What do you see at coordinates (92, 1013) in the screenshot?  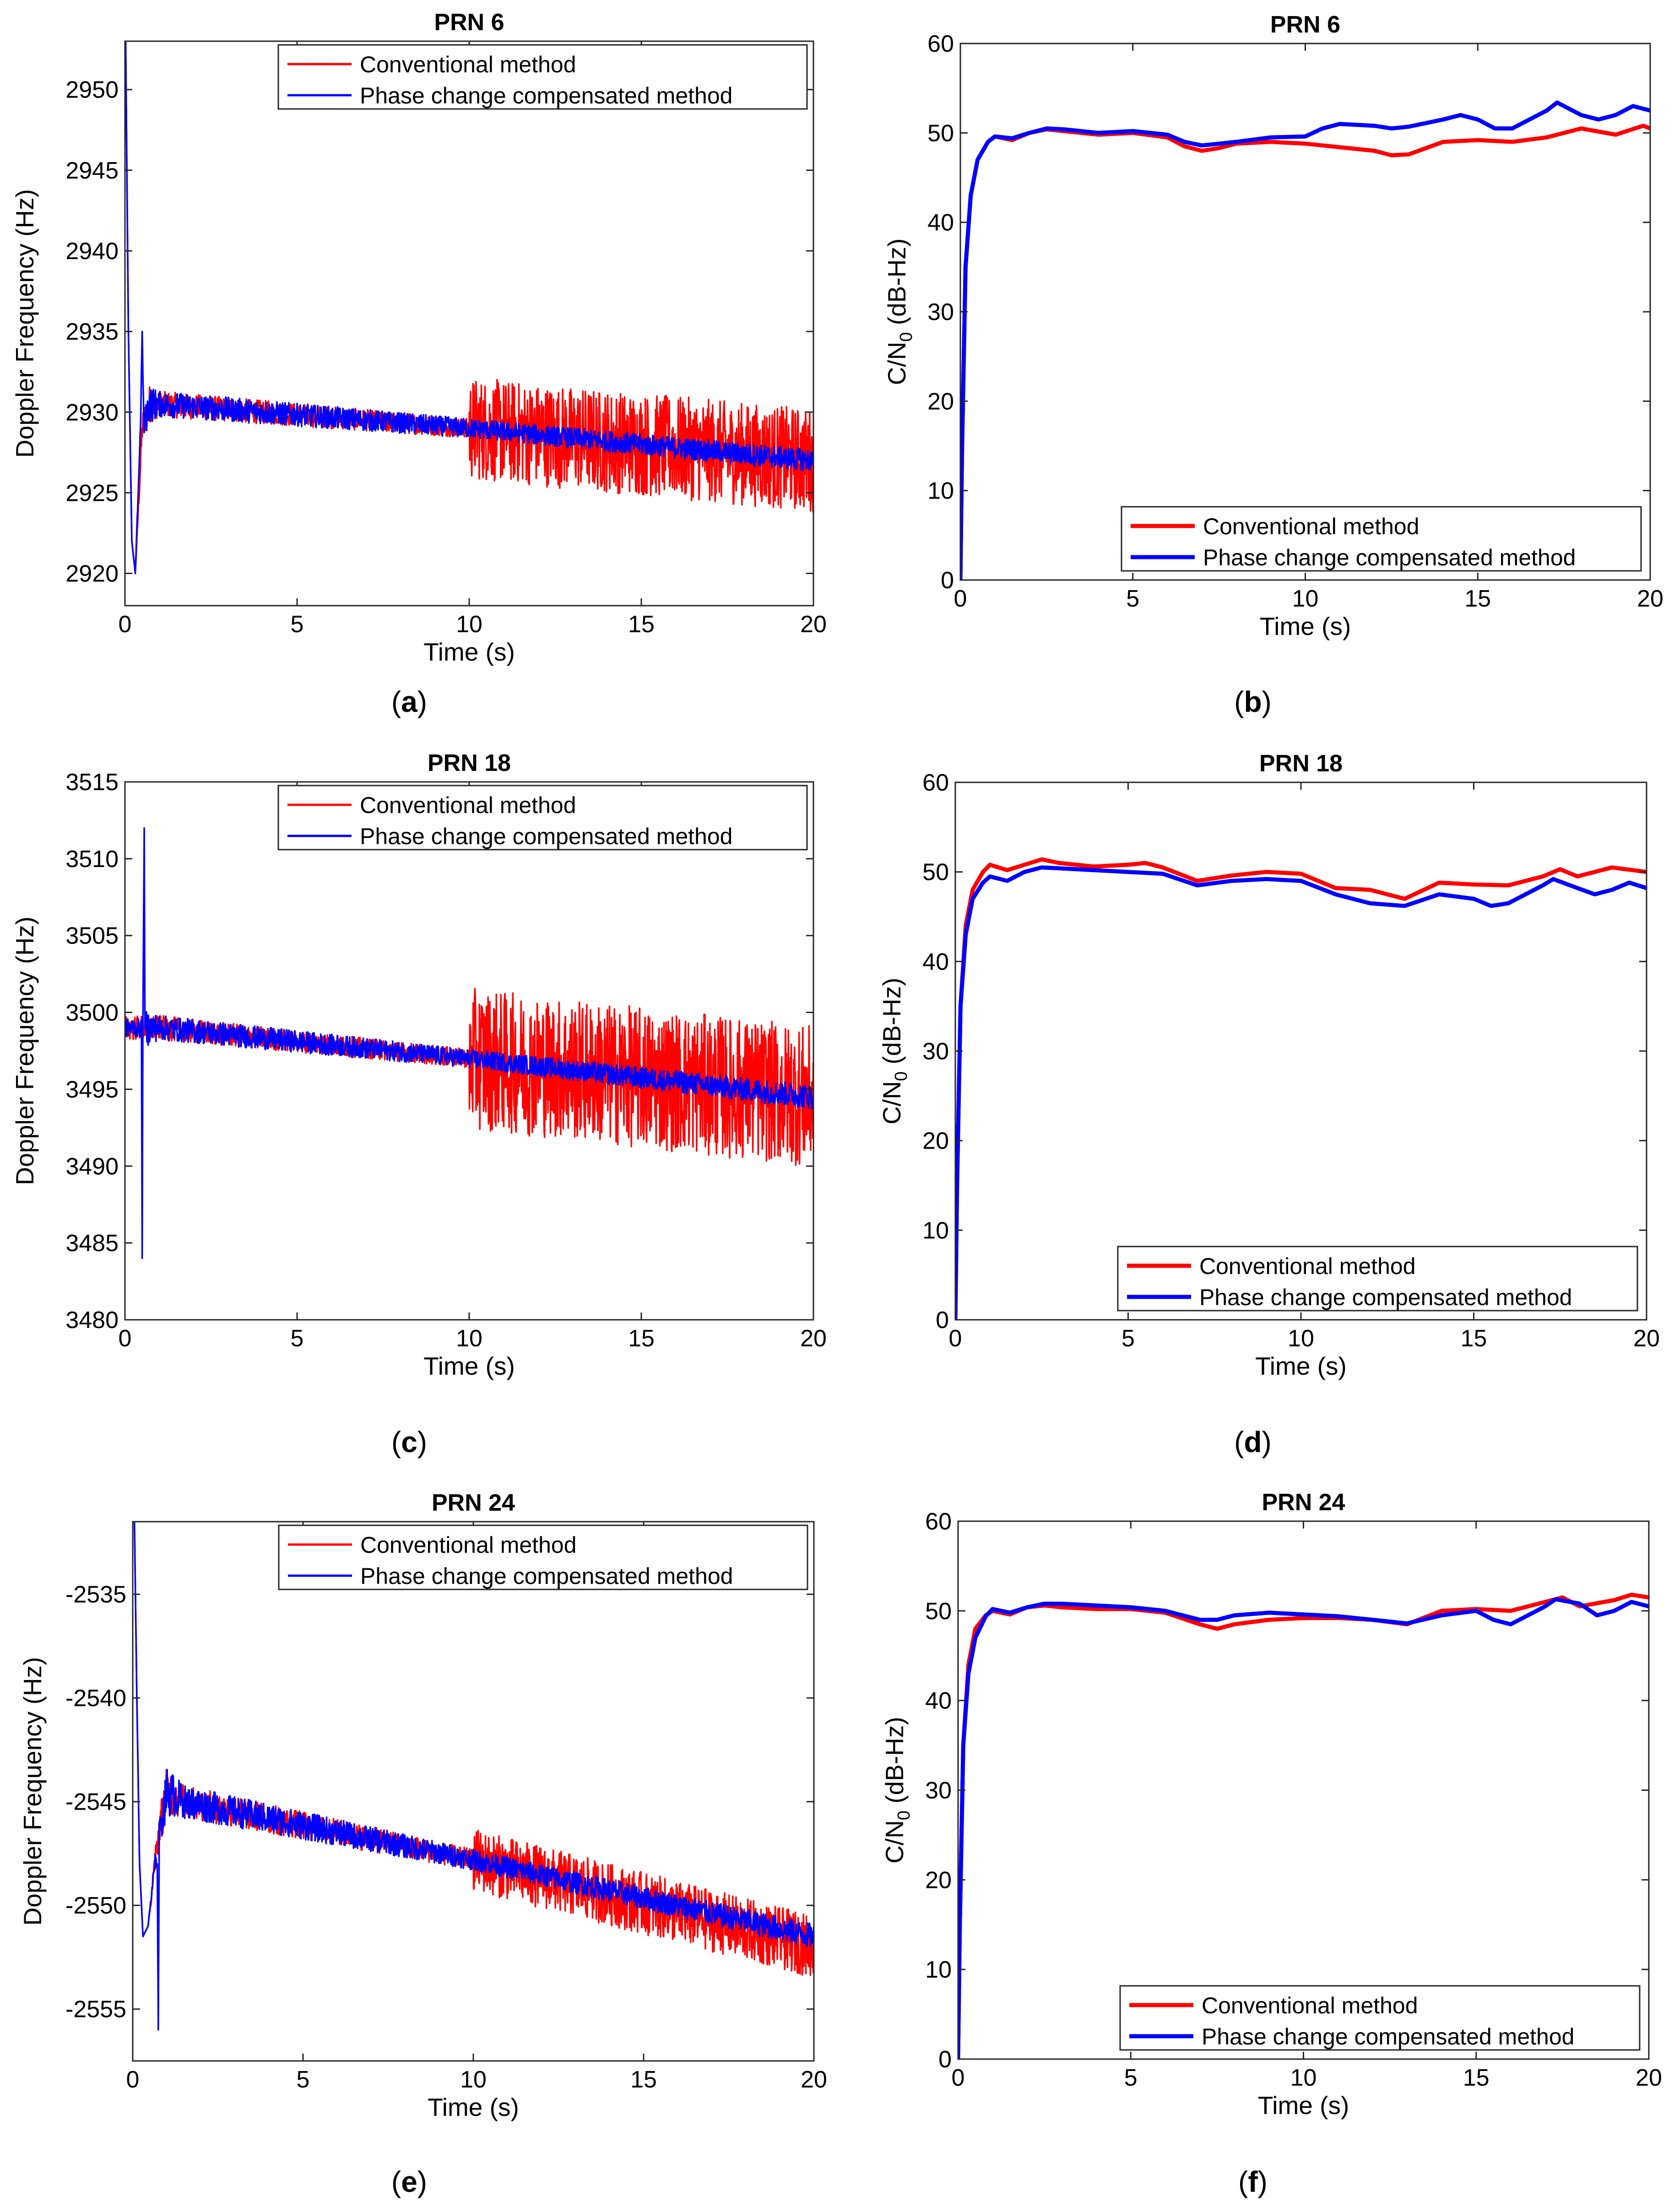 I see `y-tick-label: 3500` at bounding box center [92, 1013].